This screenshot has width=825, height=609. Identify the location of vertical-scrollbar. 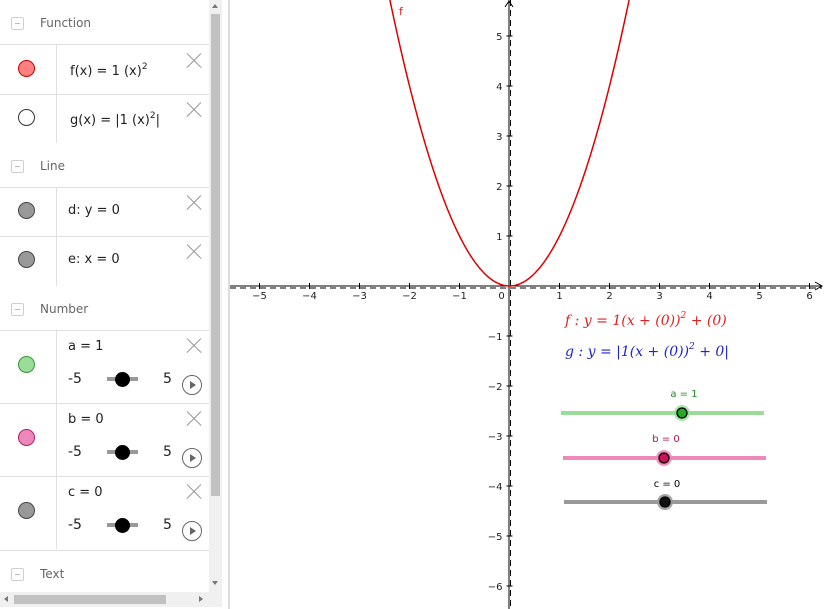
(215, 296).